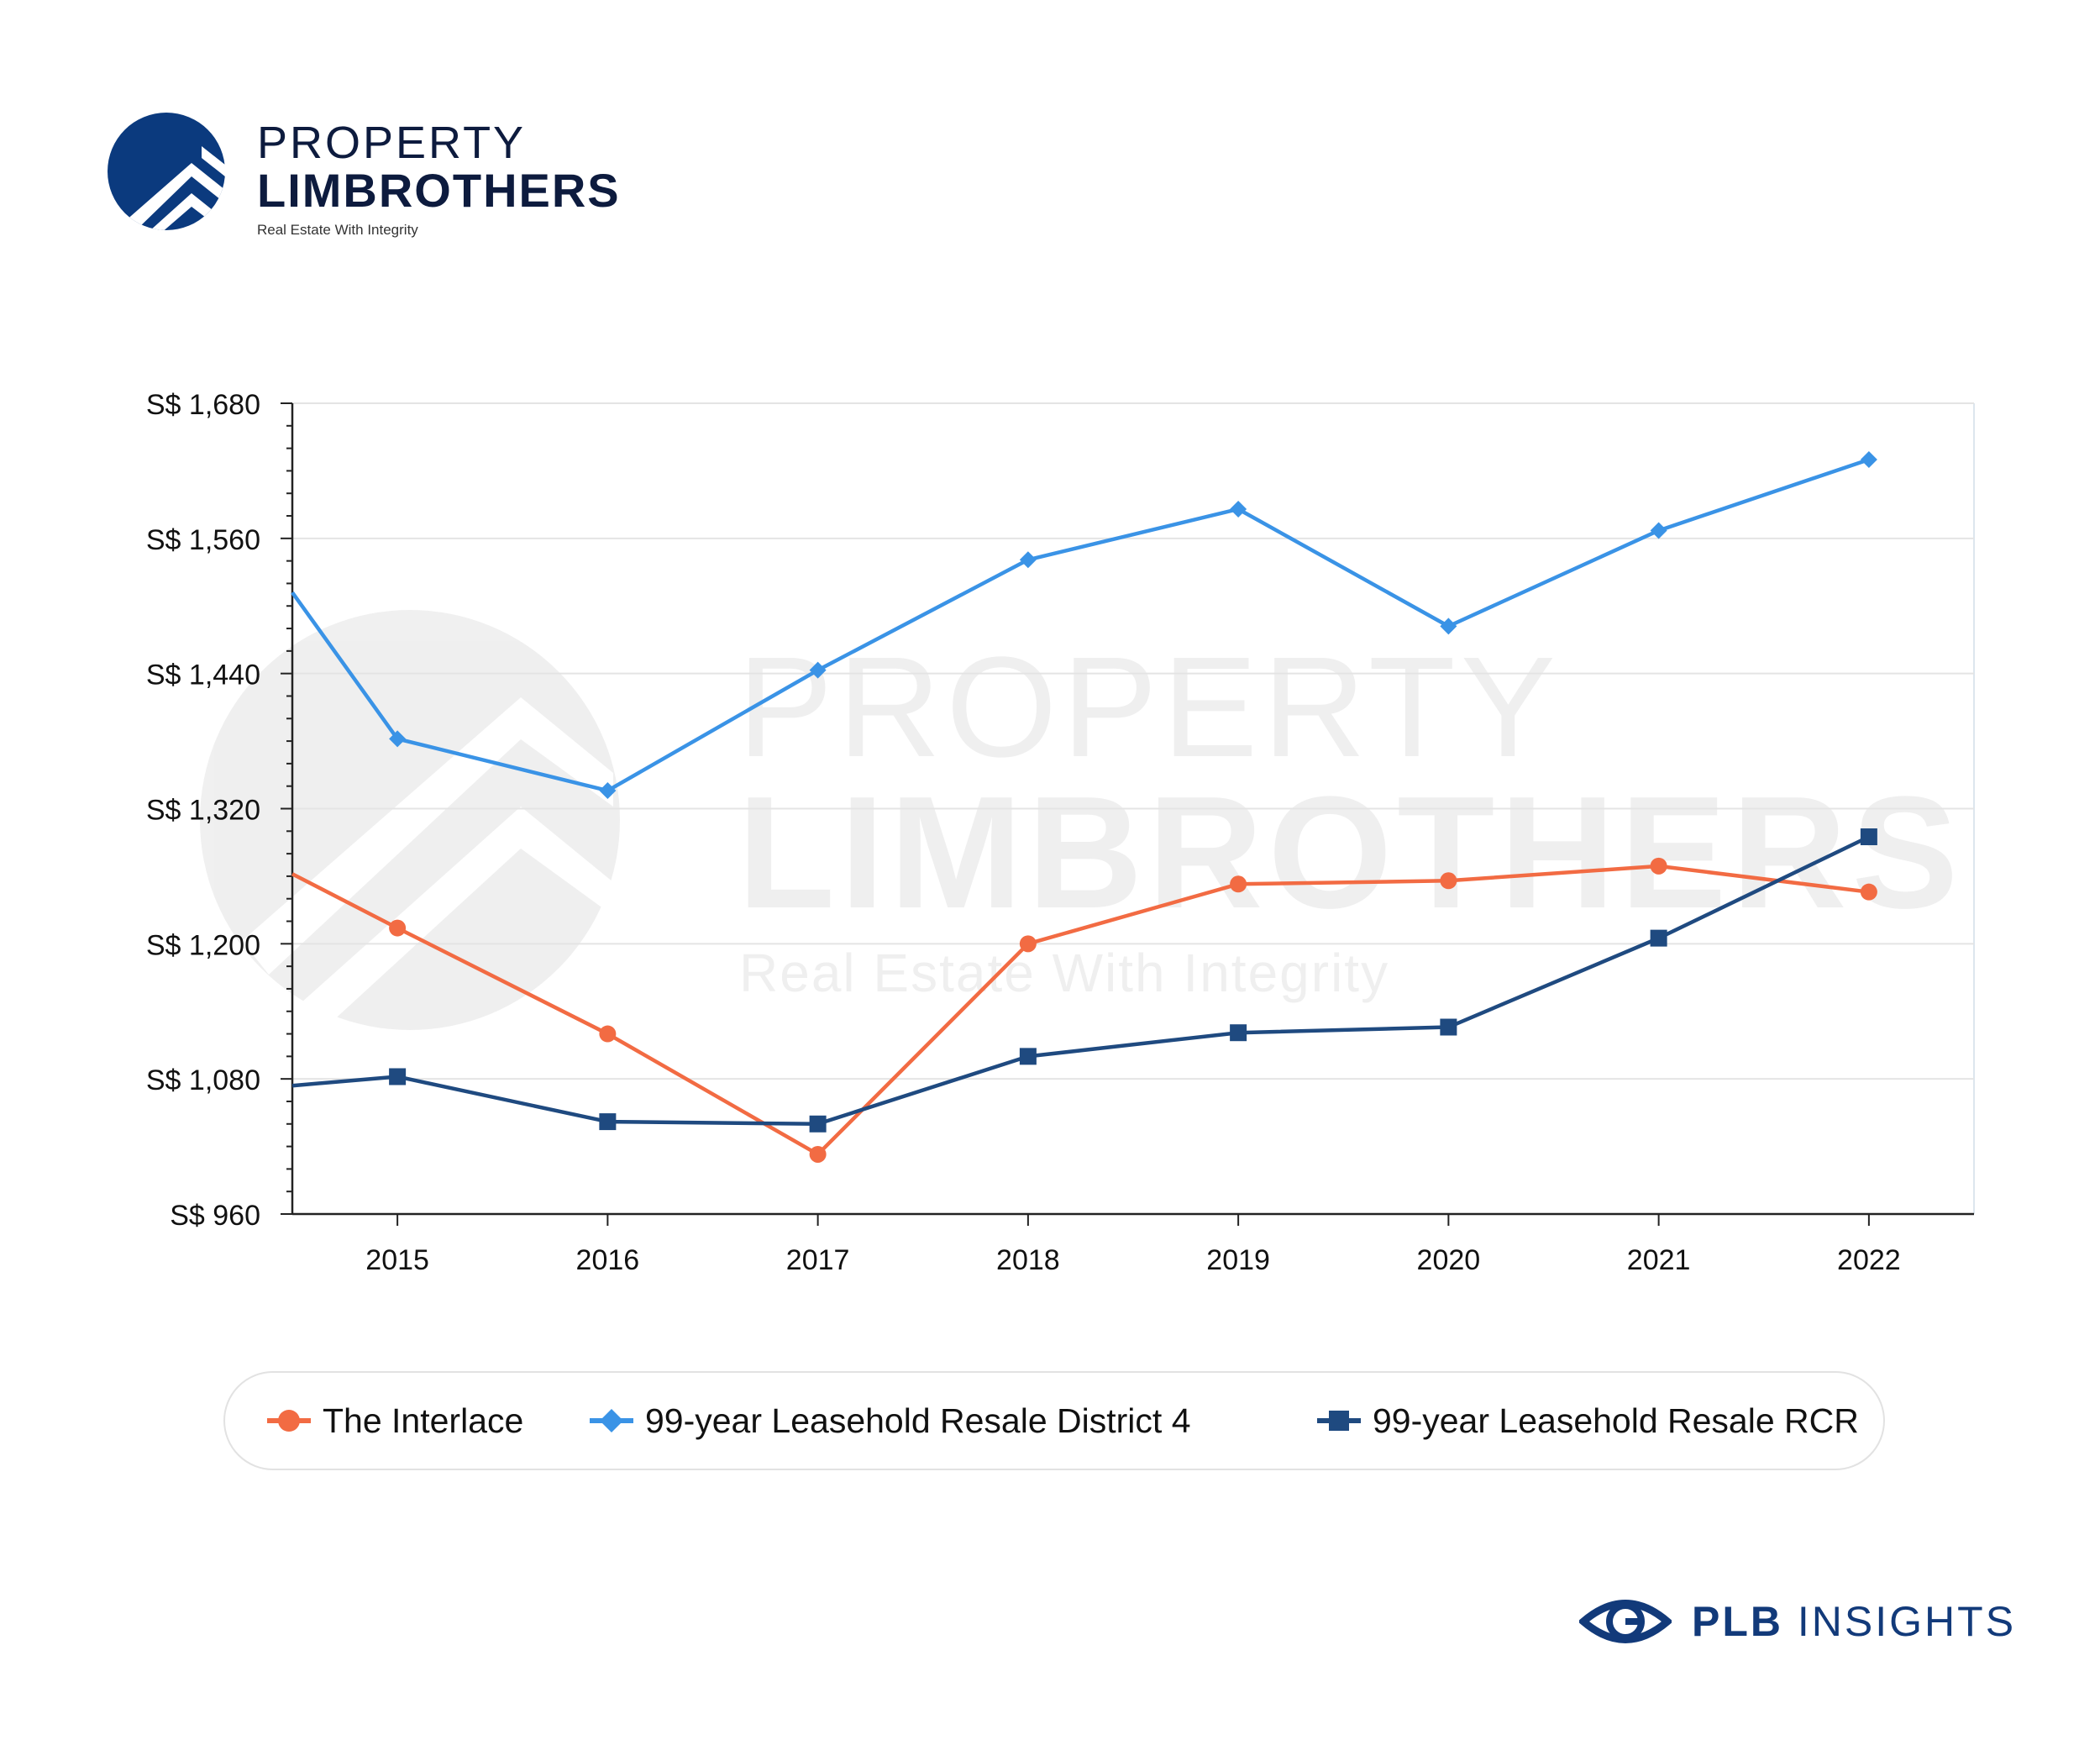 The width and height of the screenshot is (2100, 1745). I want to click on x-tick-label: 2015, so click(397, 1260).